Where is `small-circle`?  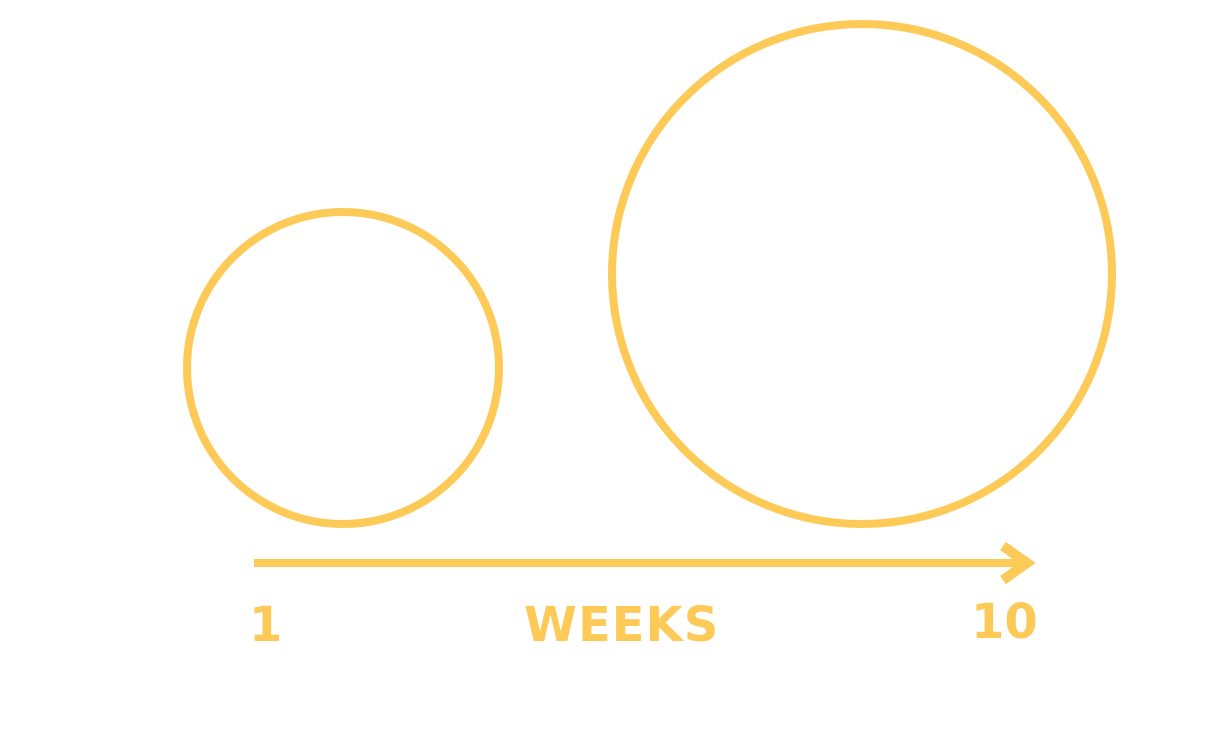 small-circle is located at coordinates (343, 368).